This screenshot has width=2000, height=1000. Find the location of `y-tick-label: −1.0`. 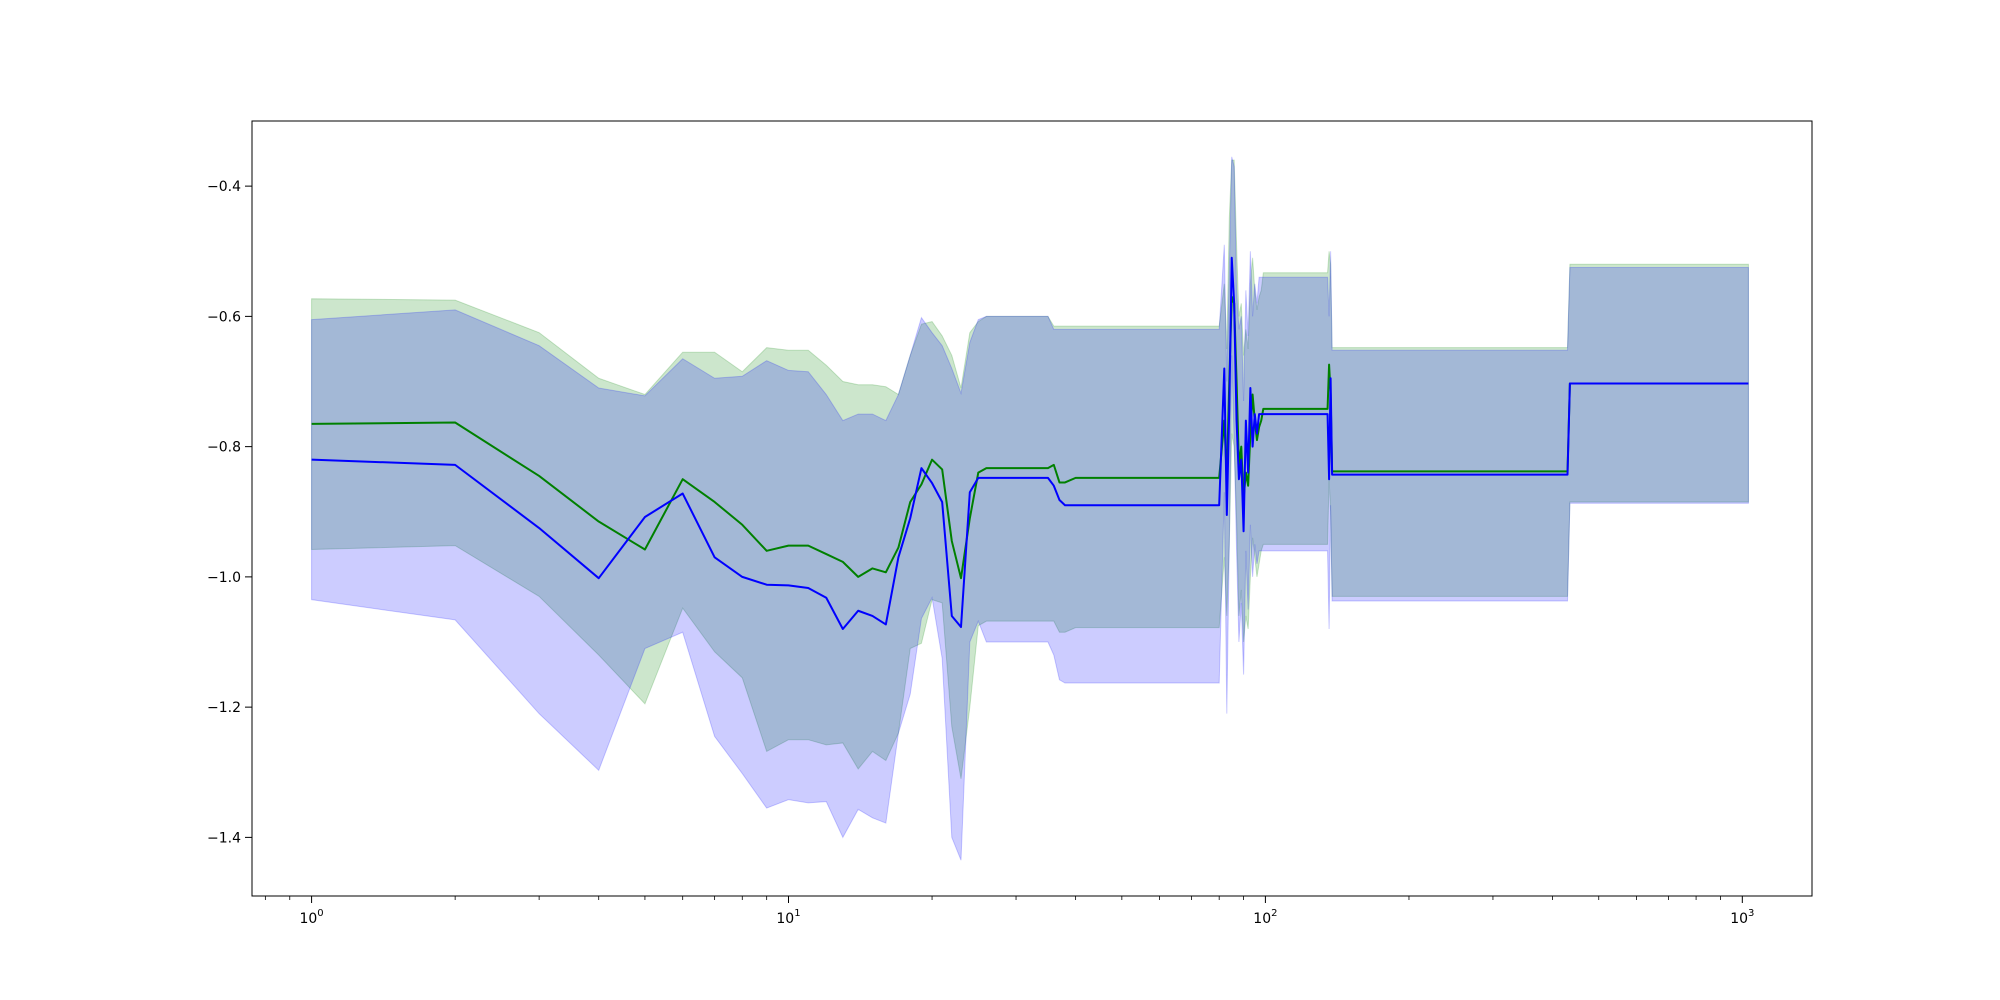

y-tick-label: −1.0 is located at coordinates (224, 578).